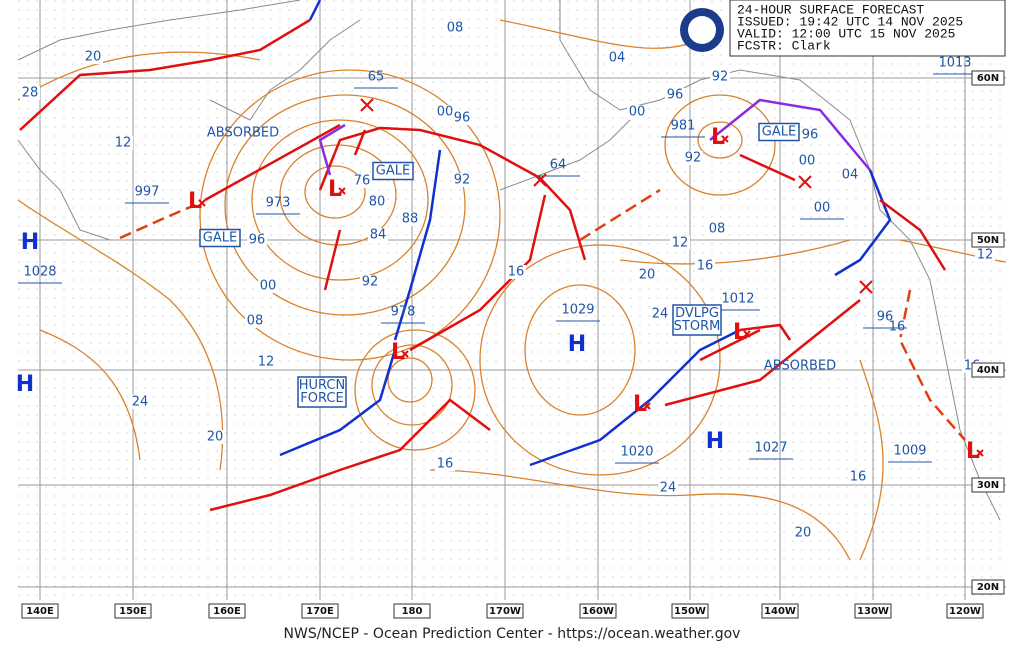 The image size is (1024, 652). I want to click on warning-label: FORCE, so click(321, 398).